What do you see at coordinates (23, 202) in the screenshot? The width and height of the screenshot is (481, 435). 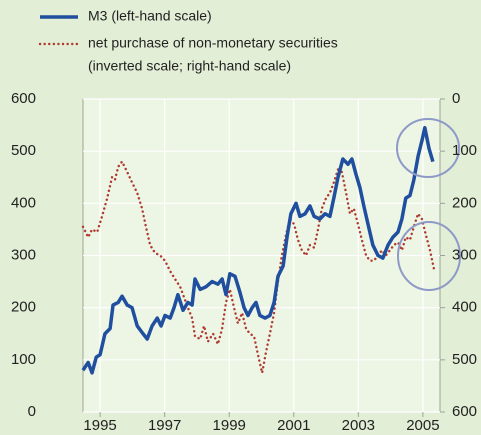 I see `y-tick-label: 400` at bounding box center [23, 202].